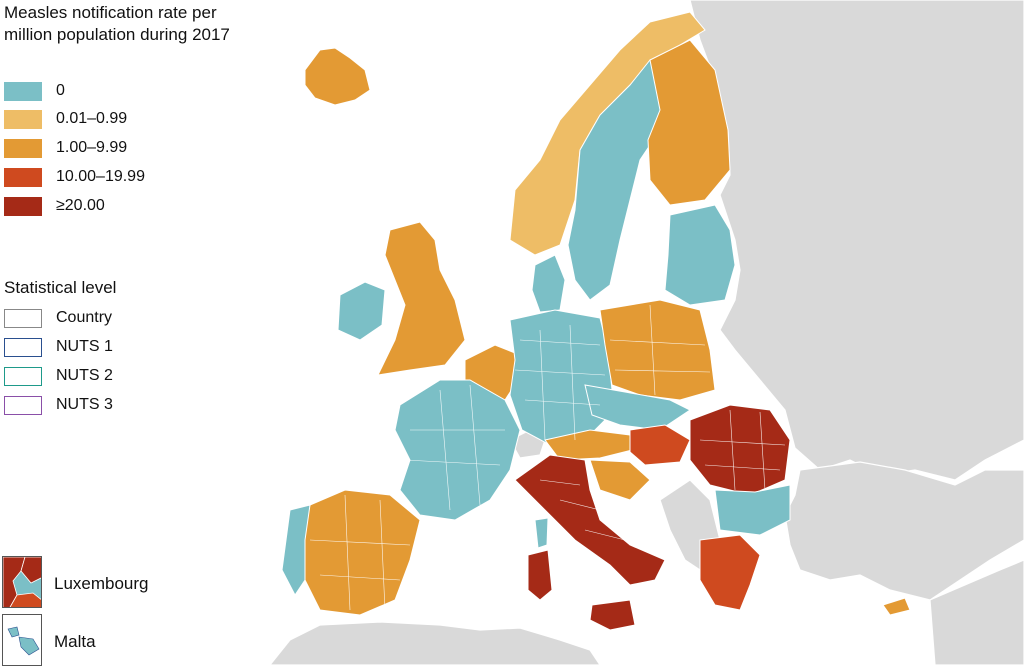  What do you see at coordinates (75, 641) in the screenshot?
I see `malta-label: Malta` at bounding box center [75, 641].